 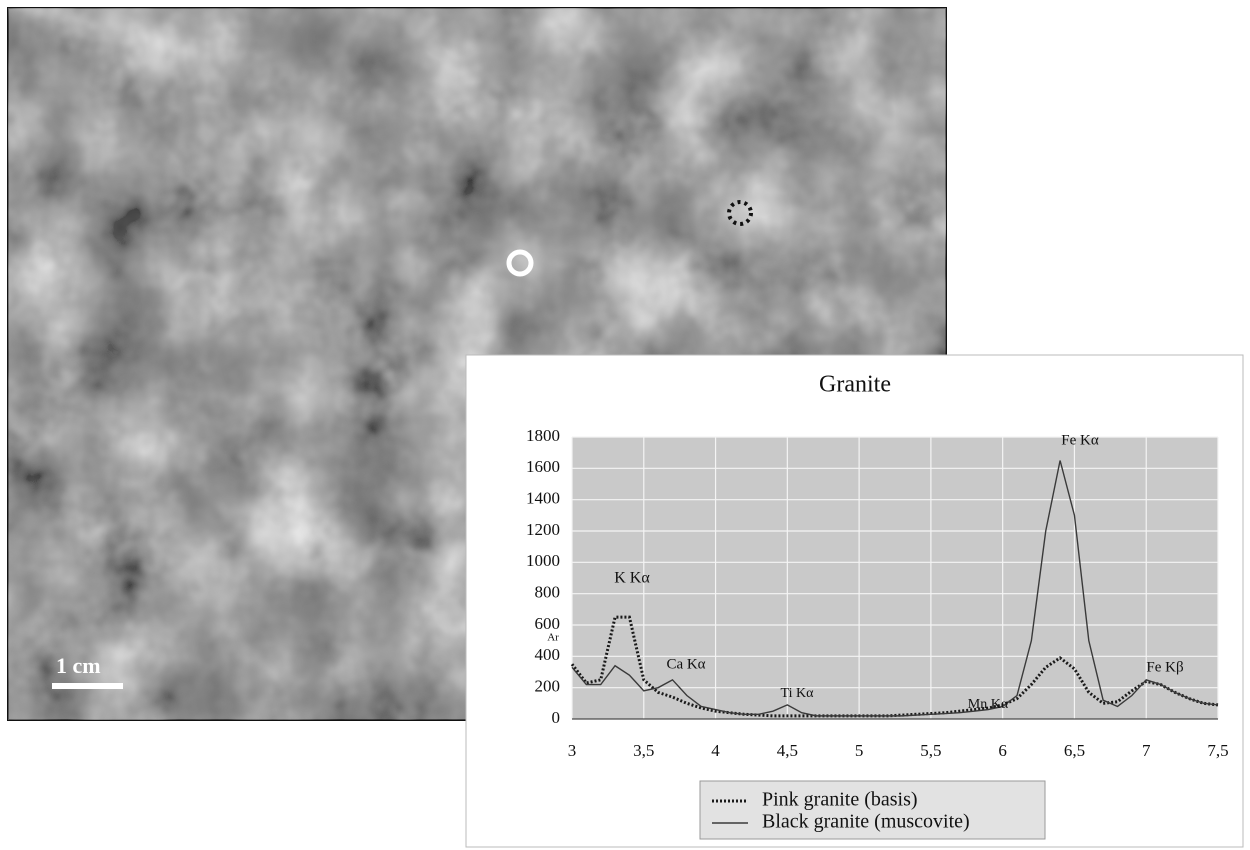 I want to click on peak-label: Ar, so click(x=553, y=638).